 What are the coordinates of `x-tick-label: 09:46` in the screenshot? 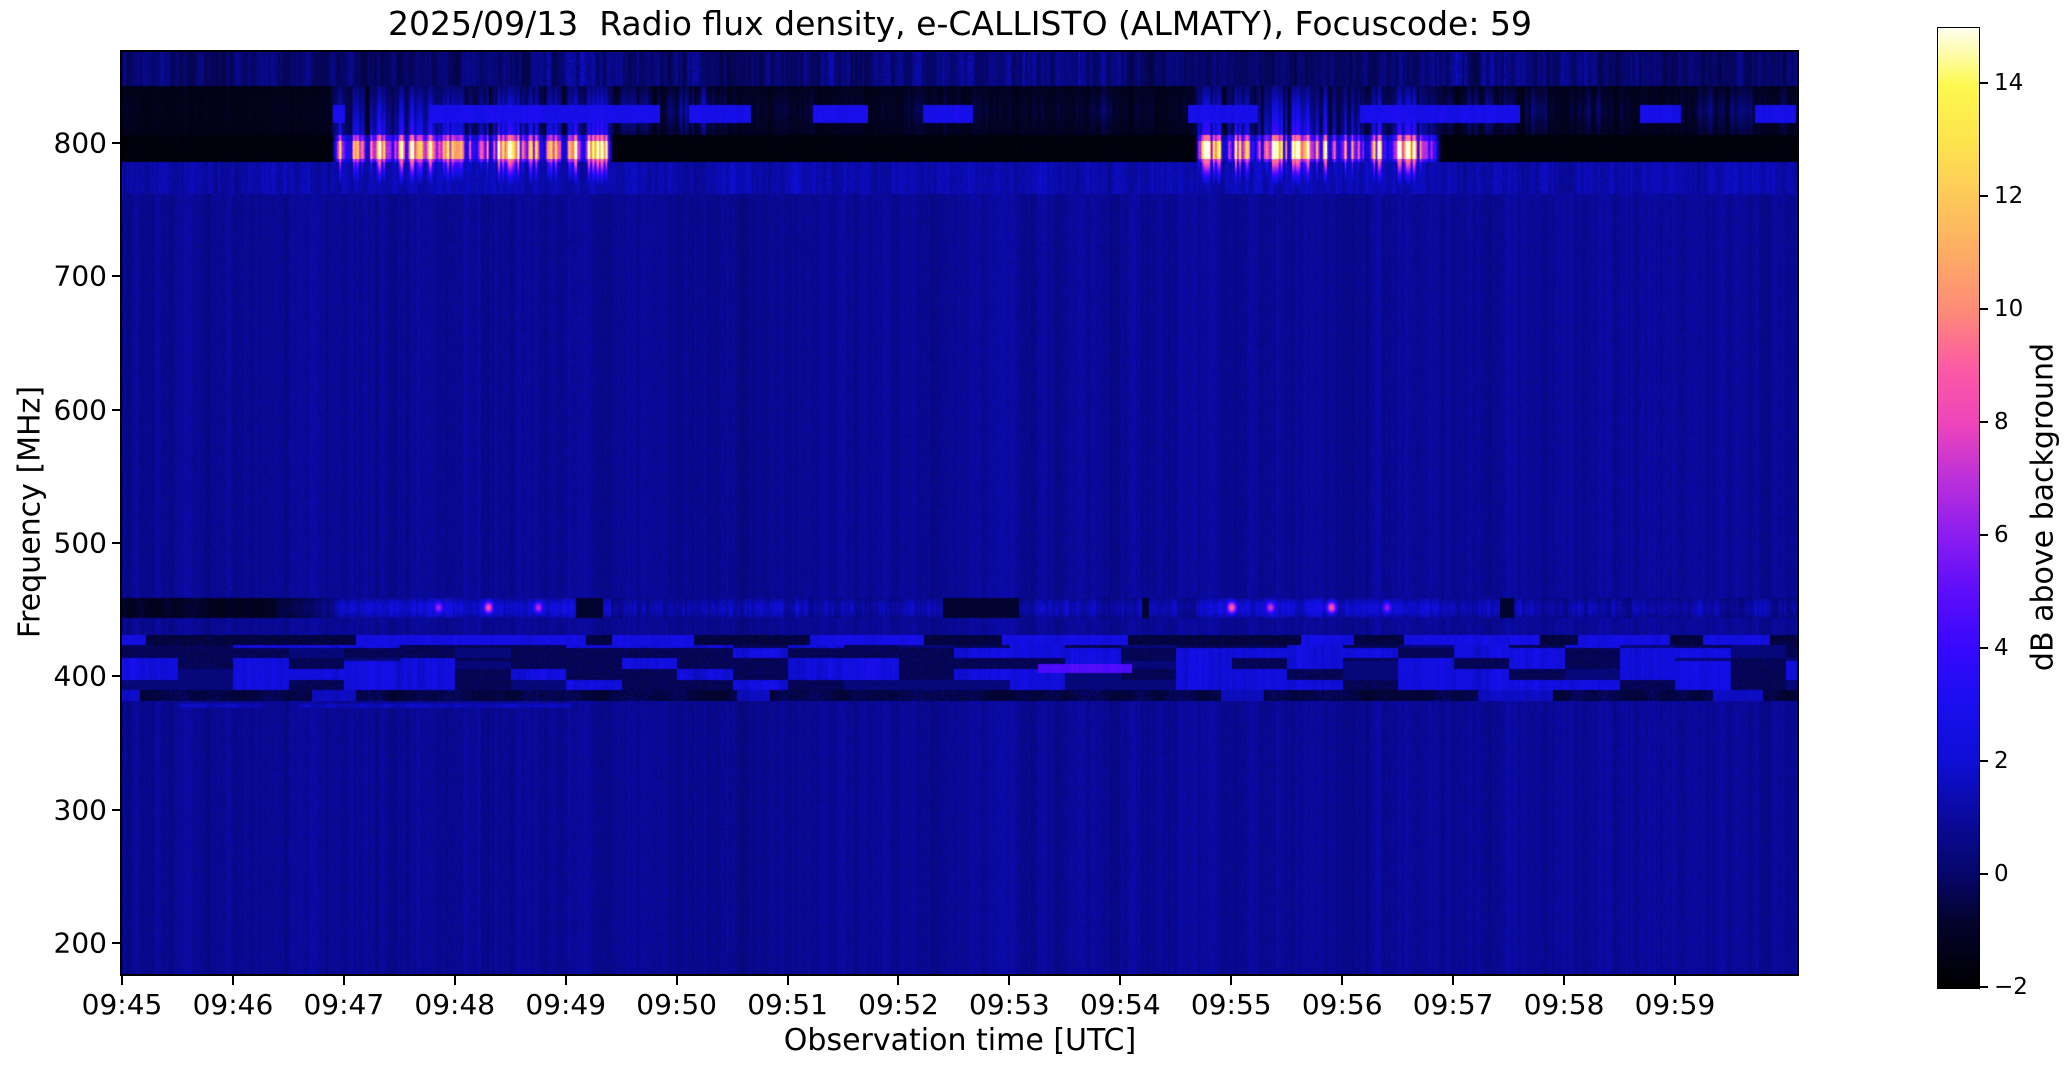 It's located at (233, 1004).